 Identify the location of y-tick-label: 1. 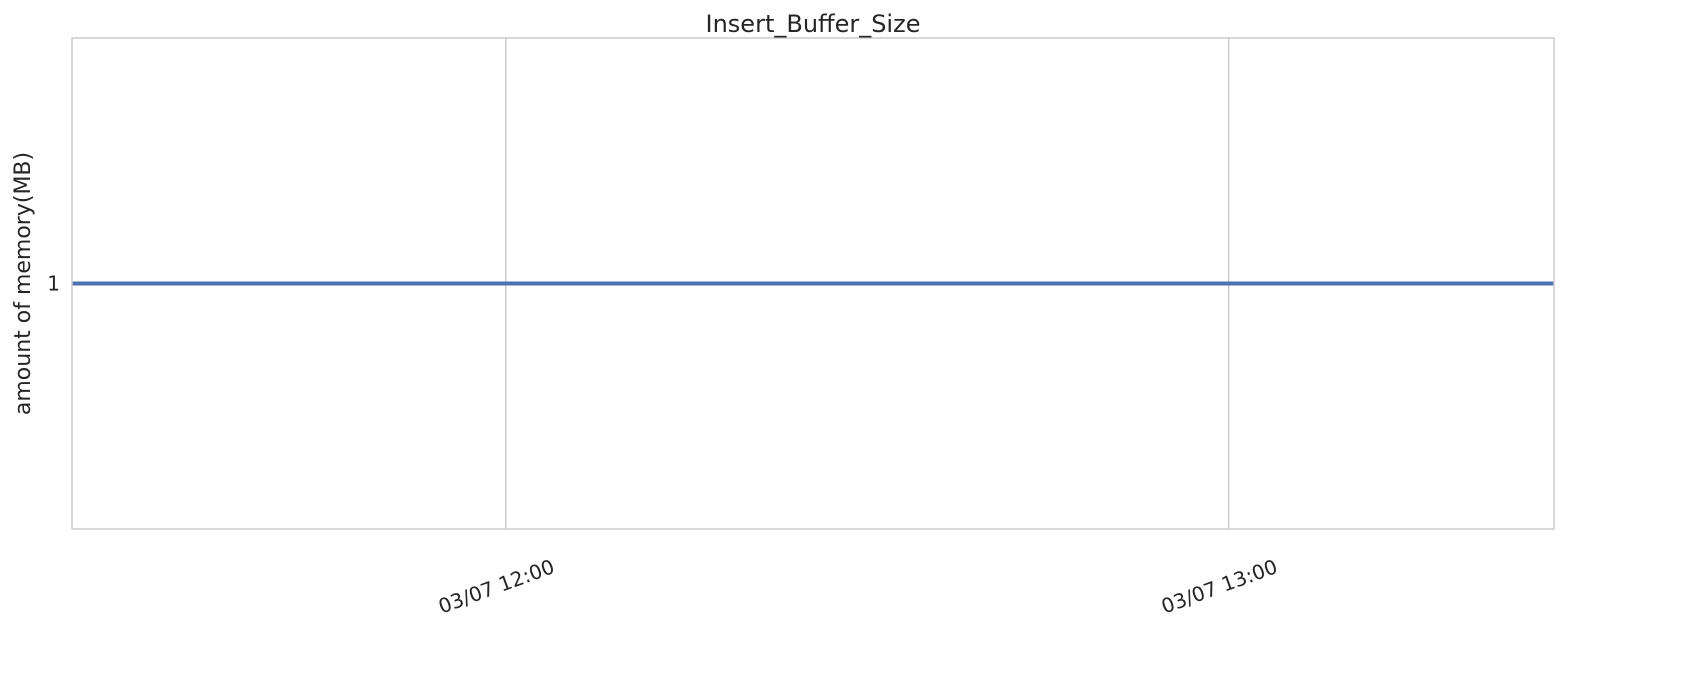
(53, 284).